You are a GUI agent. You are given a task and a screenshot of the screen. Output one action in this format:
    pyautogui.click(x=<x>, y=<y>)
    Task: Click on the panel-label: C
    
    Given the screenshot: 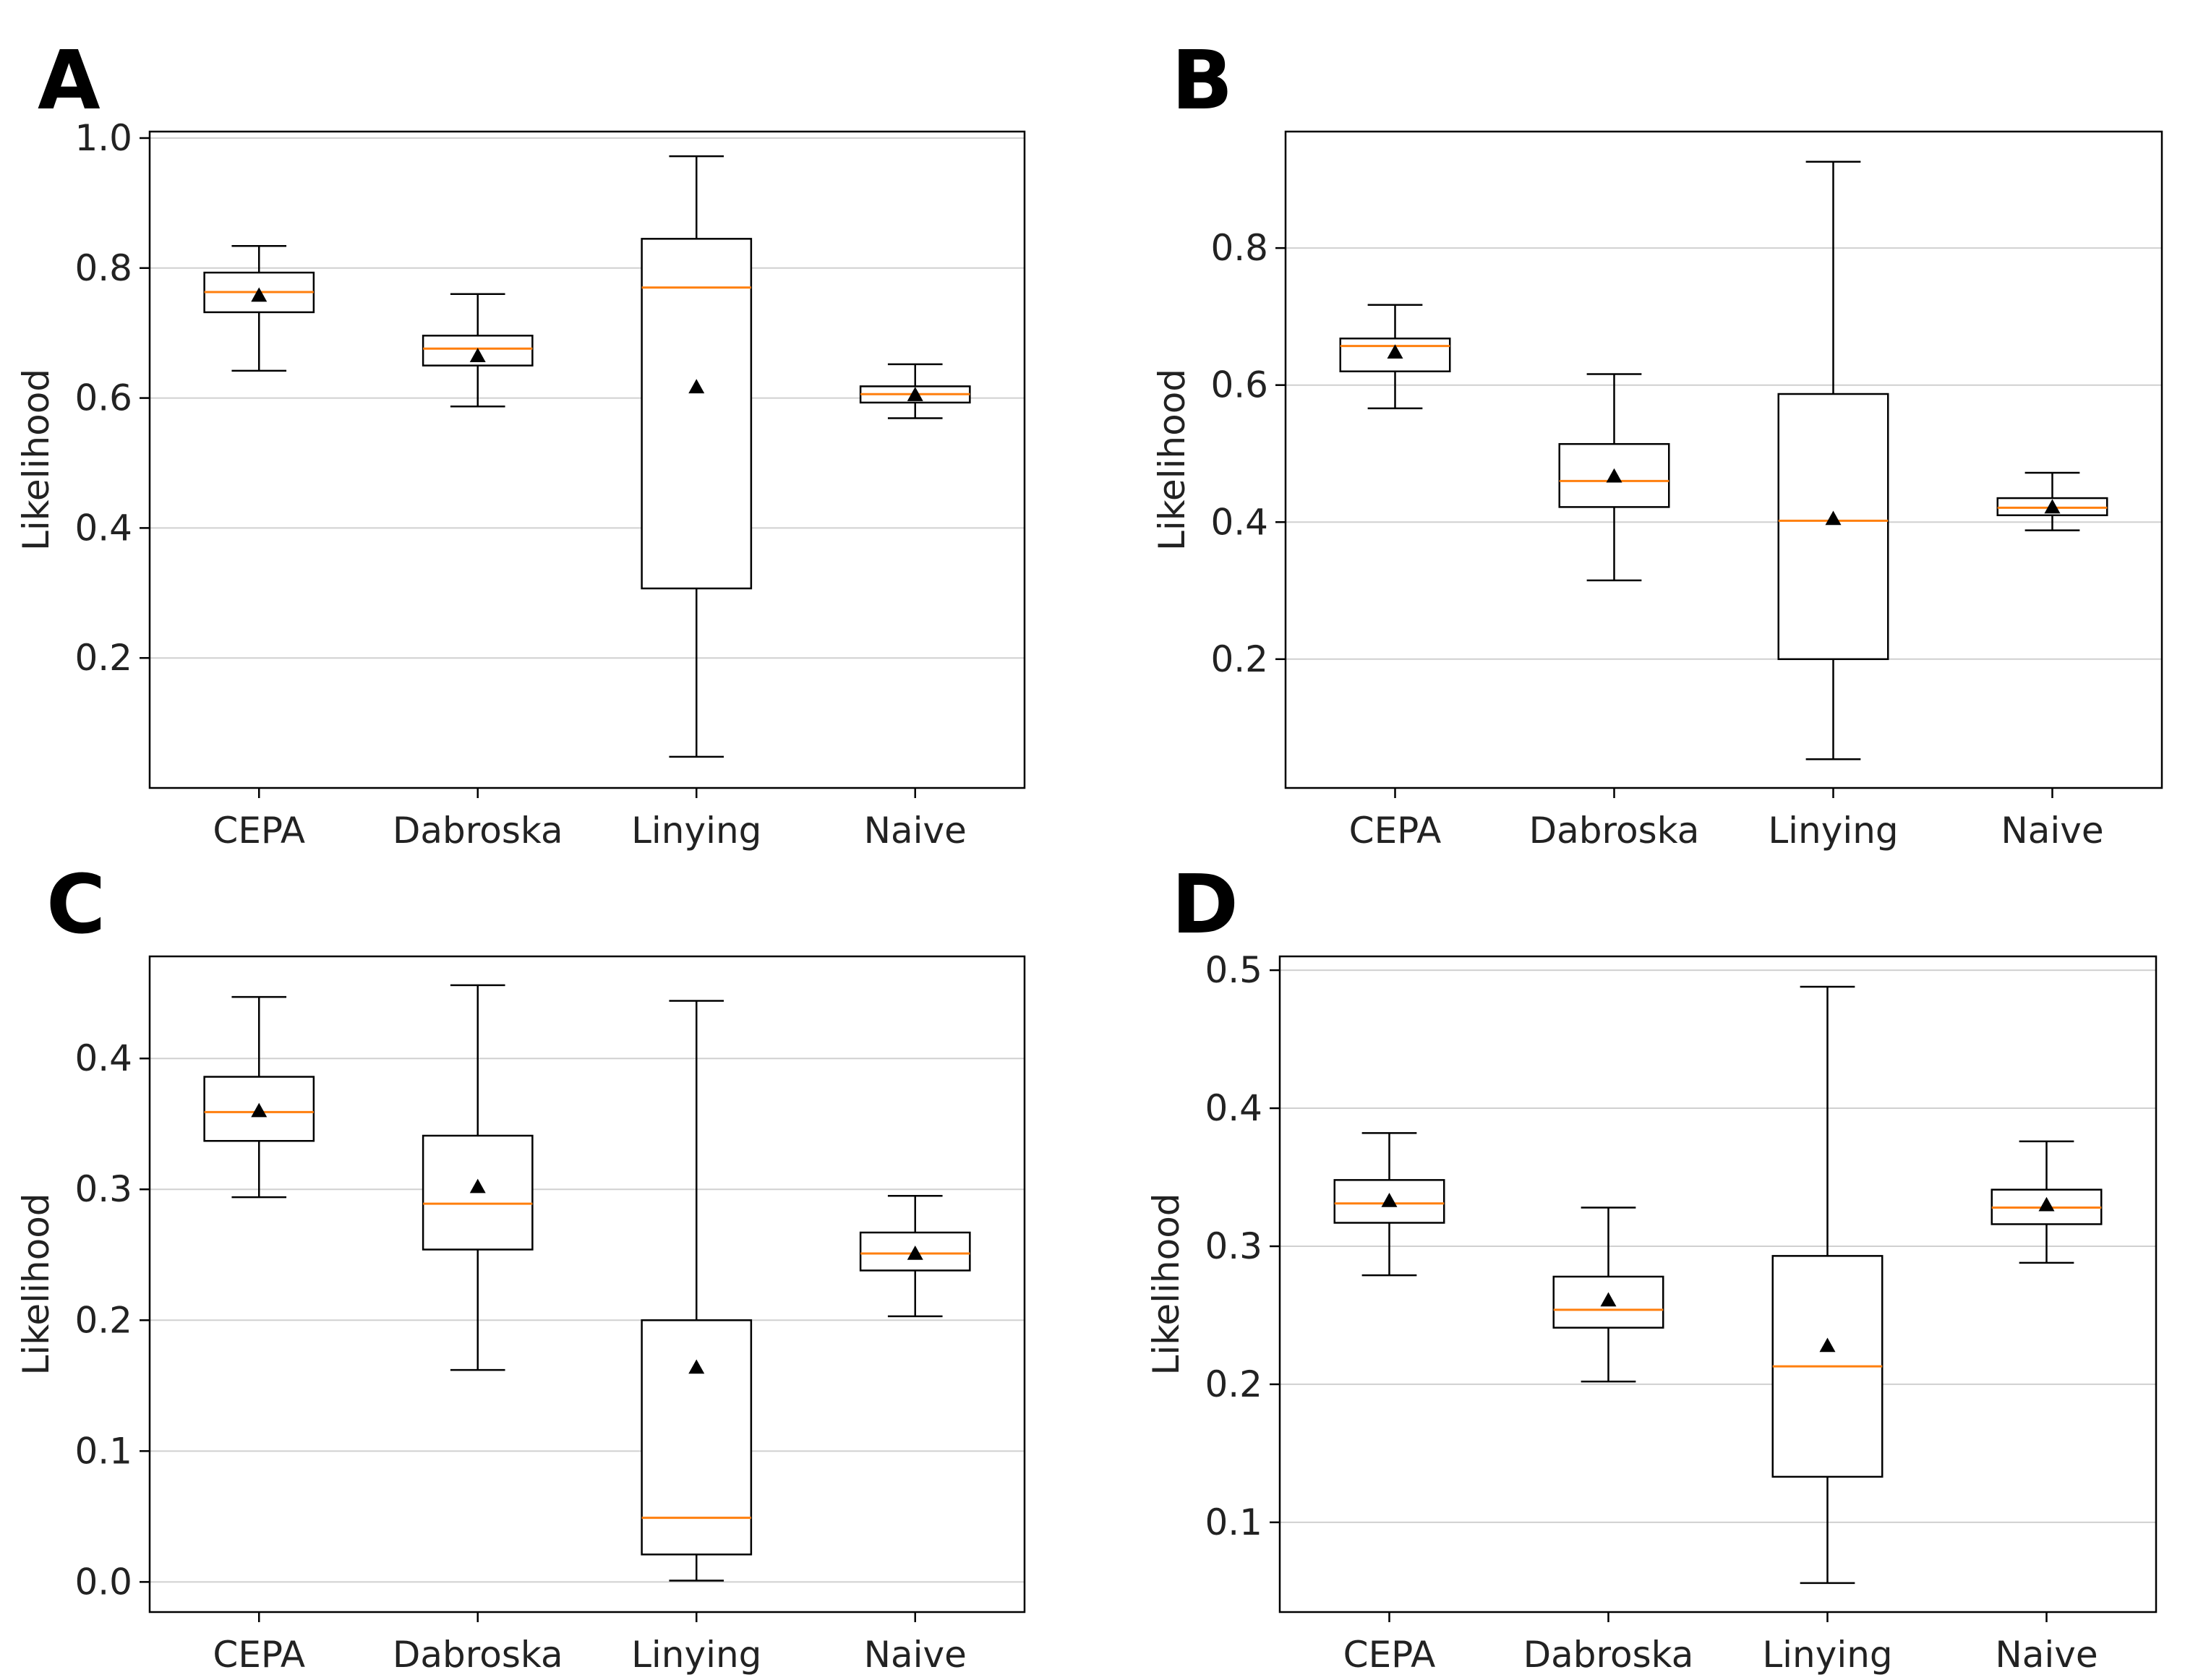 What is the action you would take?
    pyautogui.click(x=76, y=905)
    